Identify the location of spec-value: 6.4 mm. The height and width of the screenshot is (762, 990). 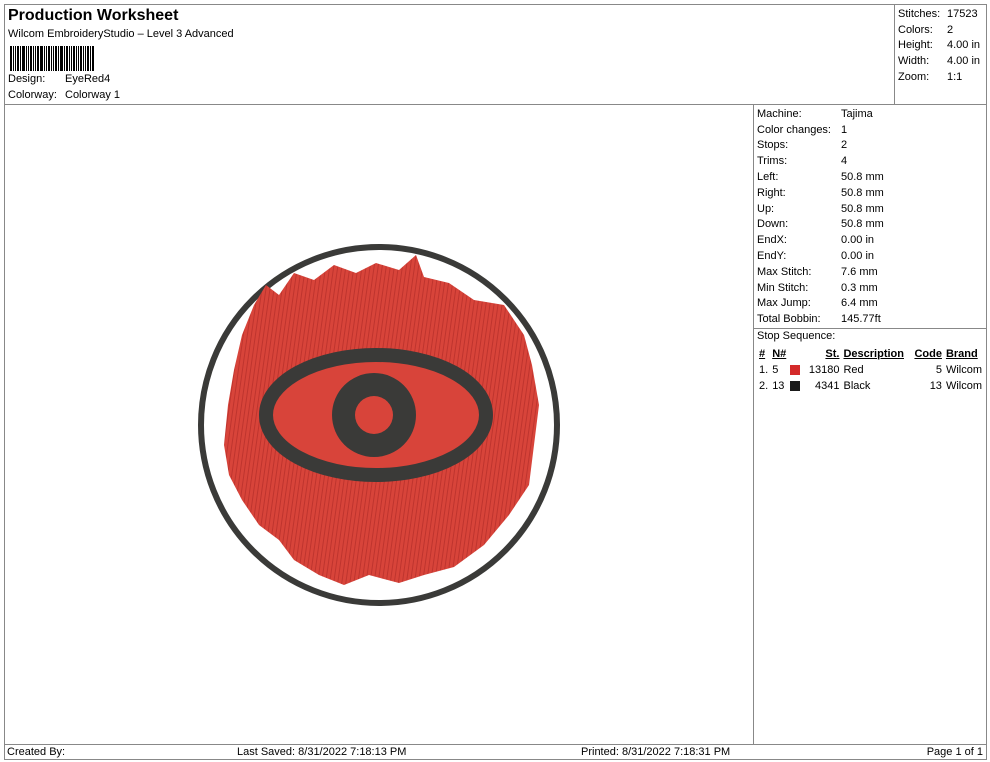
(859, 303).